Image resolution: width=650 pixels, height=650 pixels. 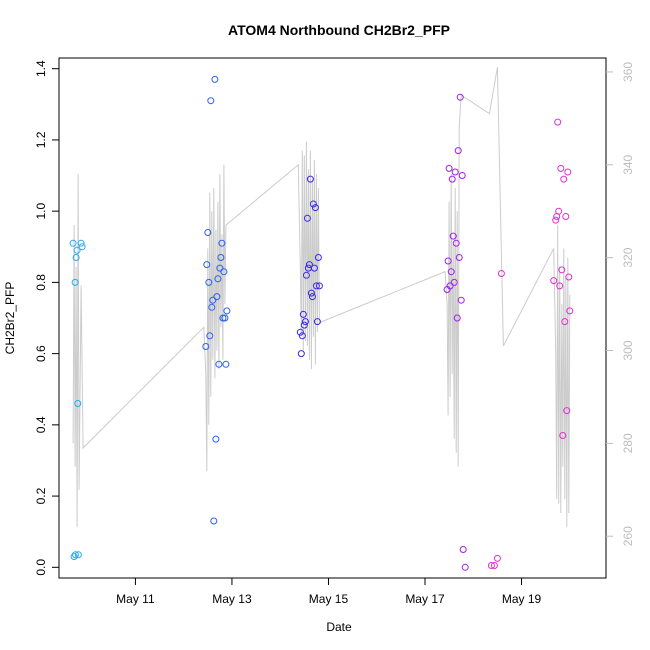 I want to click on chart-title: ATOM4 Northbound CH2Br2_PFP, so click(x=339, y=30).